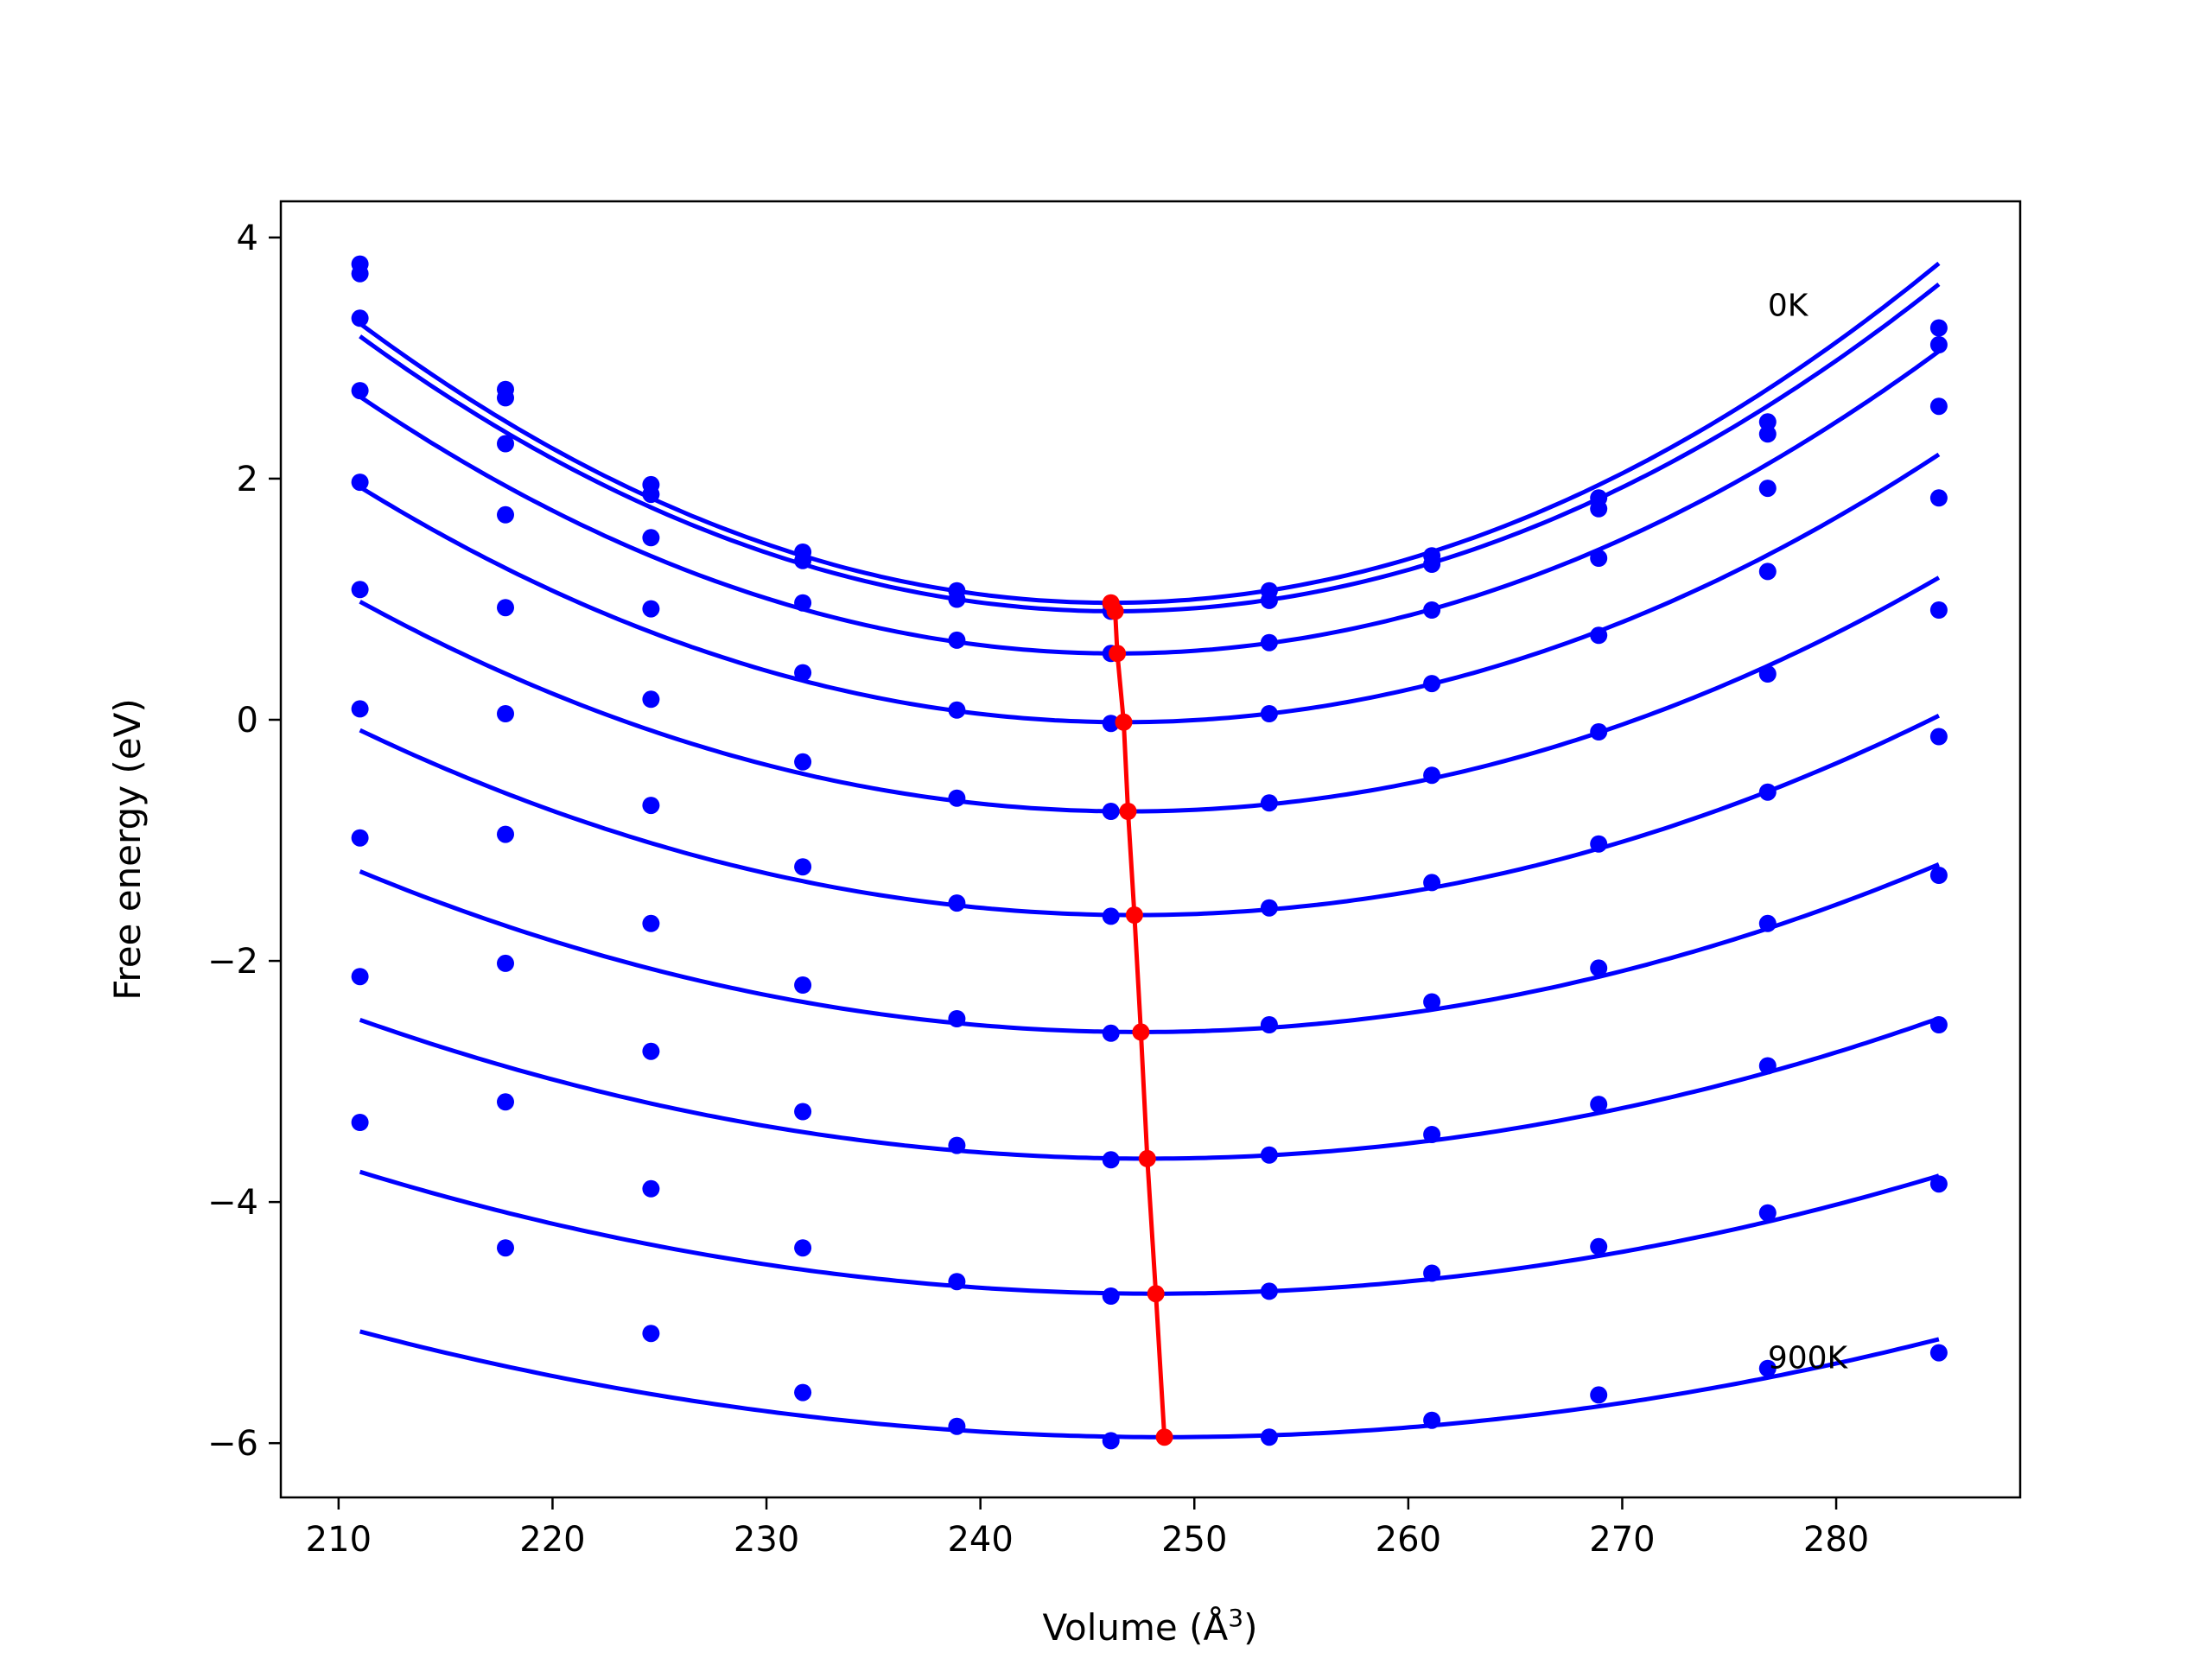 This screenshot has width=2212, height=1659. I want to click on x-tick-label: 220, so click(552, 1540).